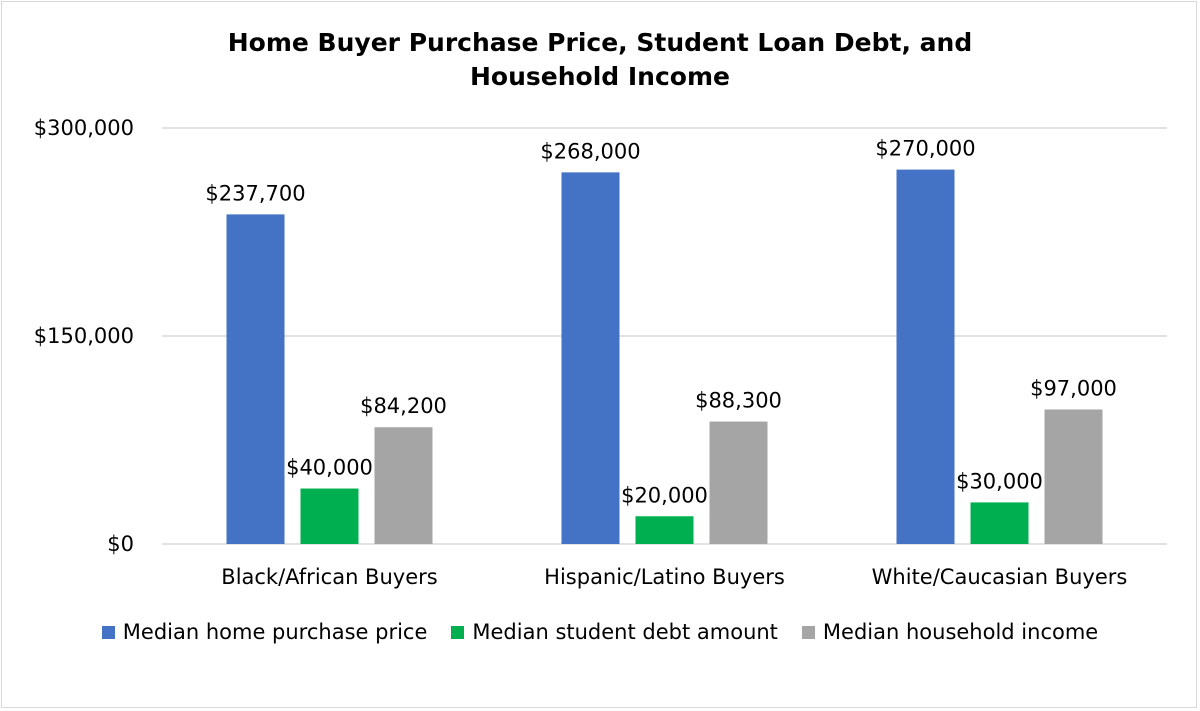  What do you see at coordinates (403, 406) in the screenshot?
I see `data-label: $84,200` at bounding box center [403, 406].